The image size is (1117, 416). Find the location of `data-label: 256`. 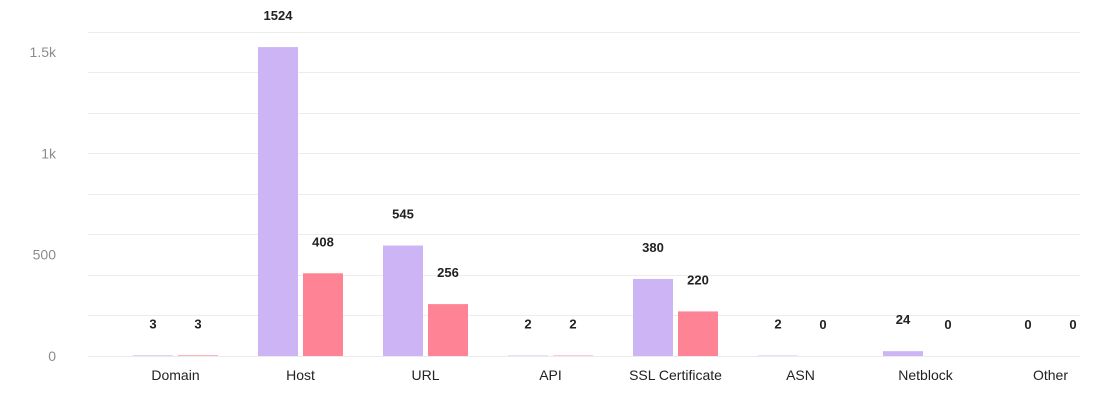

data-label: 256 is located at coordinates (448, 272).